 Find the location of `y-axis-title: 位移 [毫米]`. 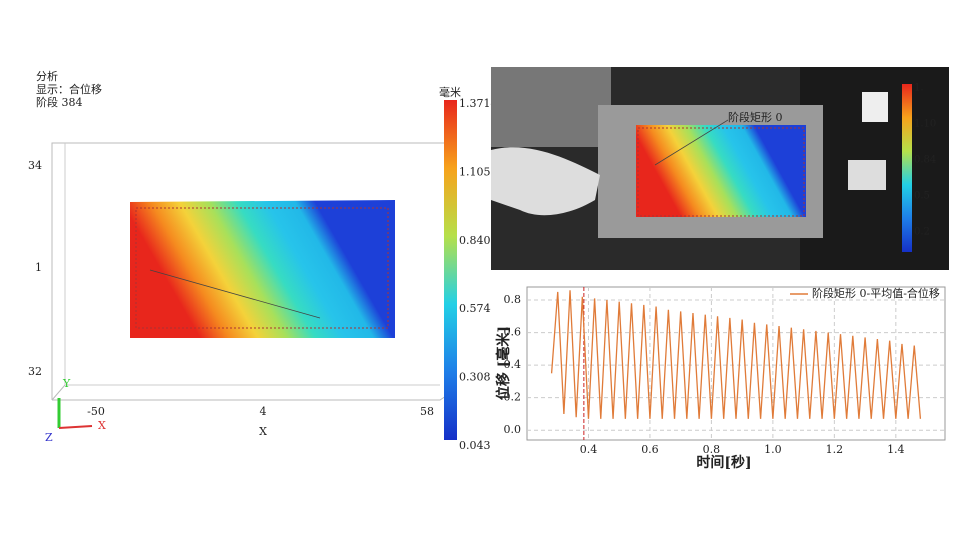

y-axis-title: 位移 [毫米] is located at coordinates (503, 363).